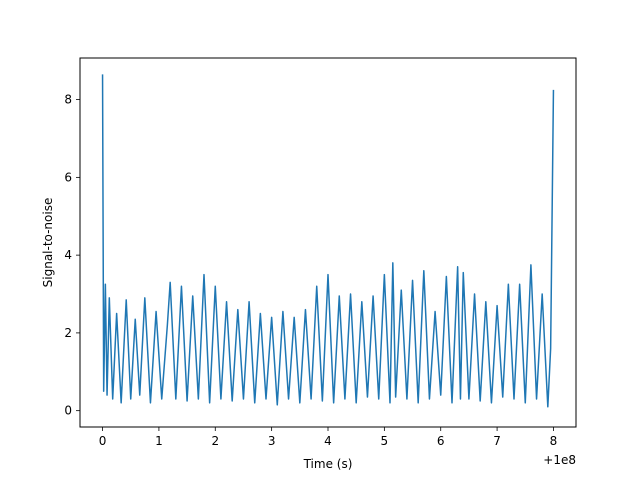 This screenshot has height=480, width=640. I want to click on y-axis: 0 2 4 6 8, so click(72, 255).